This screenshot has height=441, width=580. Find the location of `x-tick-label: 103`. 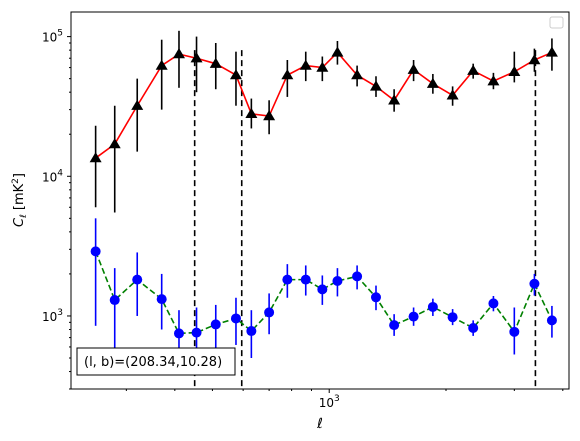

x-tick-label: 103 is located at coordinates (329, 402).